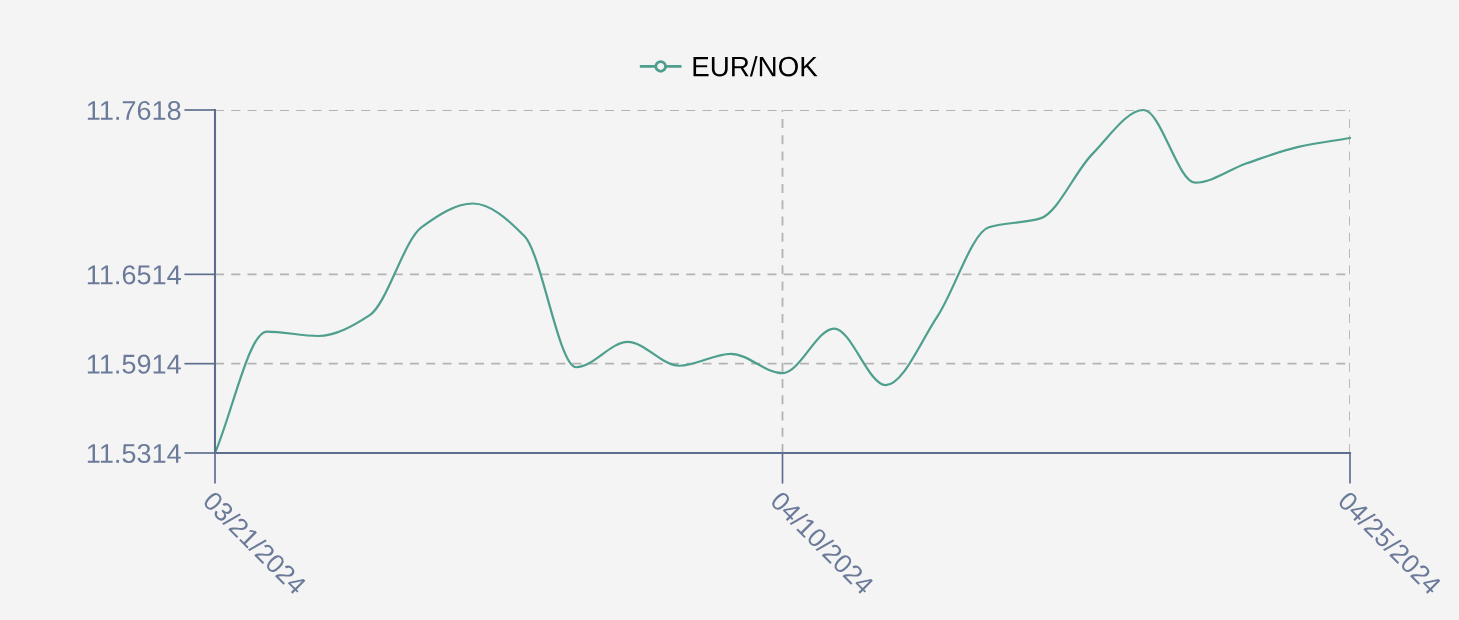 The width and height of the screenshot is (1459, 620). I want to click on legend-label: EUR/NOK, so click(755, 66).